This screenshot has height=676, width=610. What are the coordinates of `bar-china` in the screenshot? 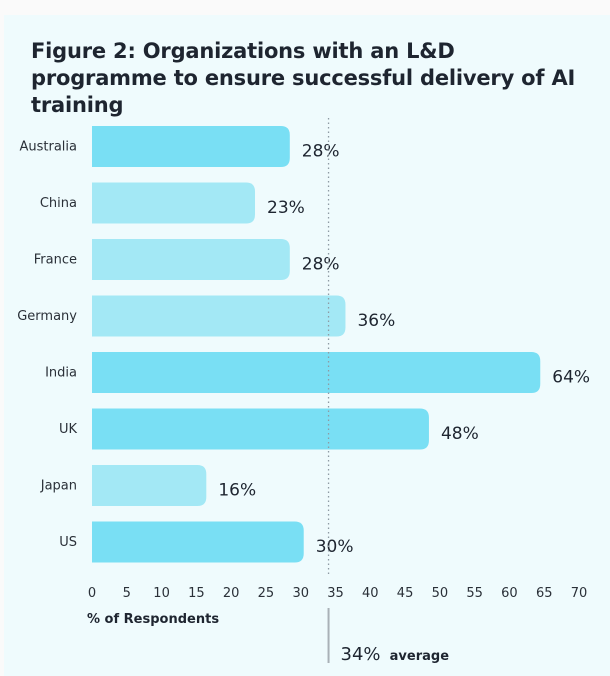 It's located at (174, 203).